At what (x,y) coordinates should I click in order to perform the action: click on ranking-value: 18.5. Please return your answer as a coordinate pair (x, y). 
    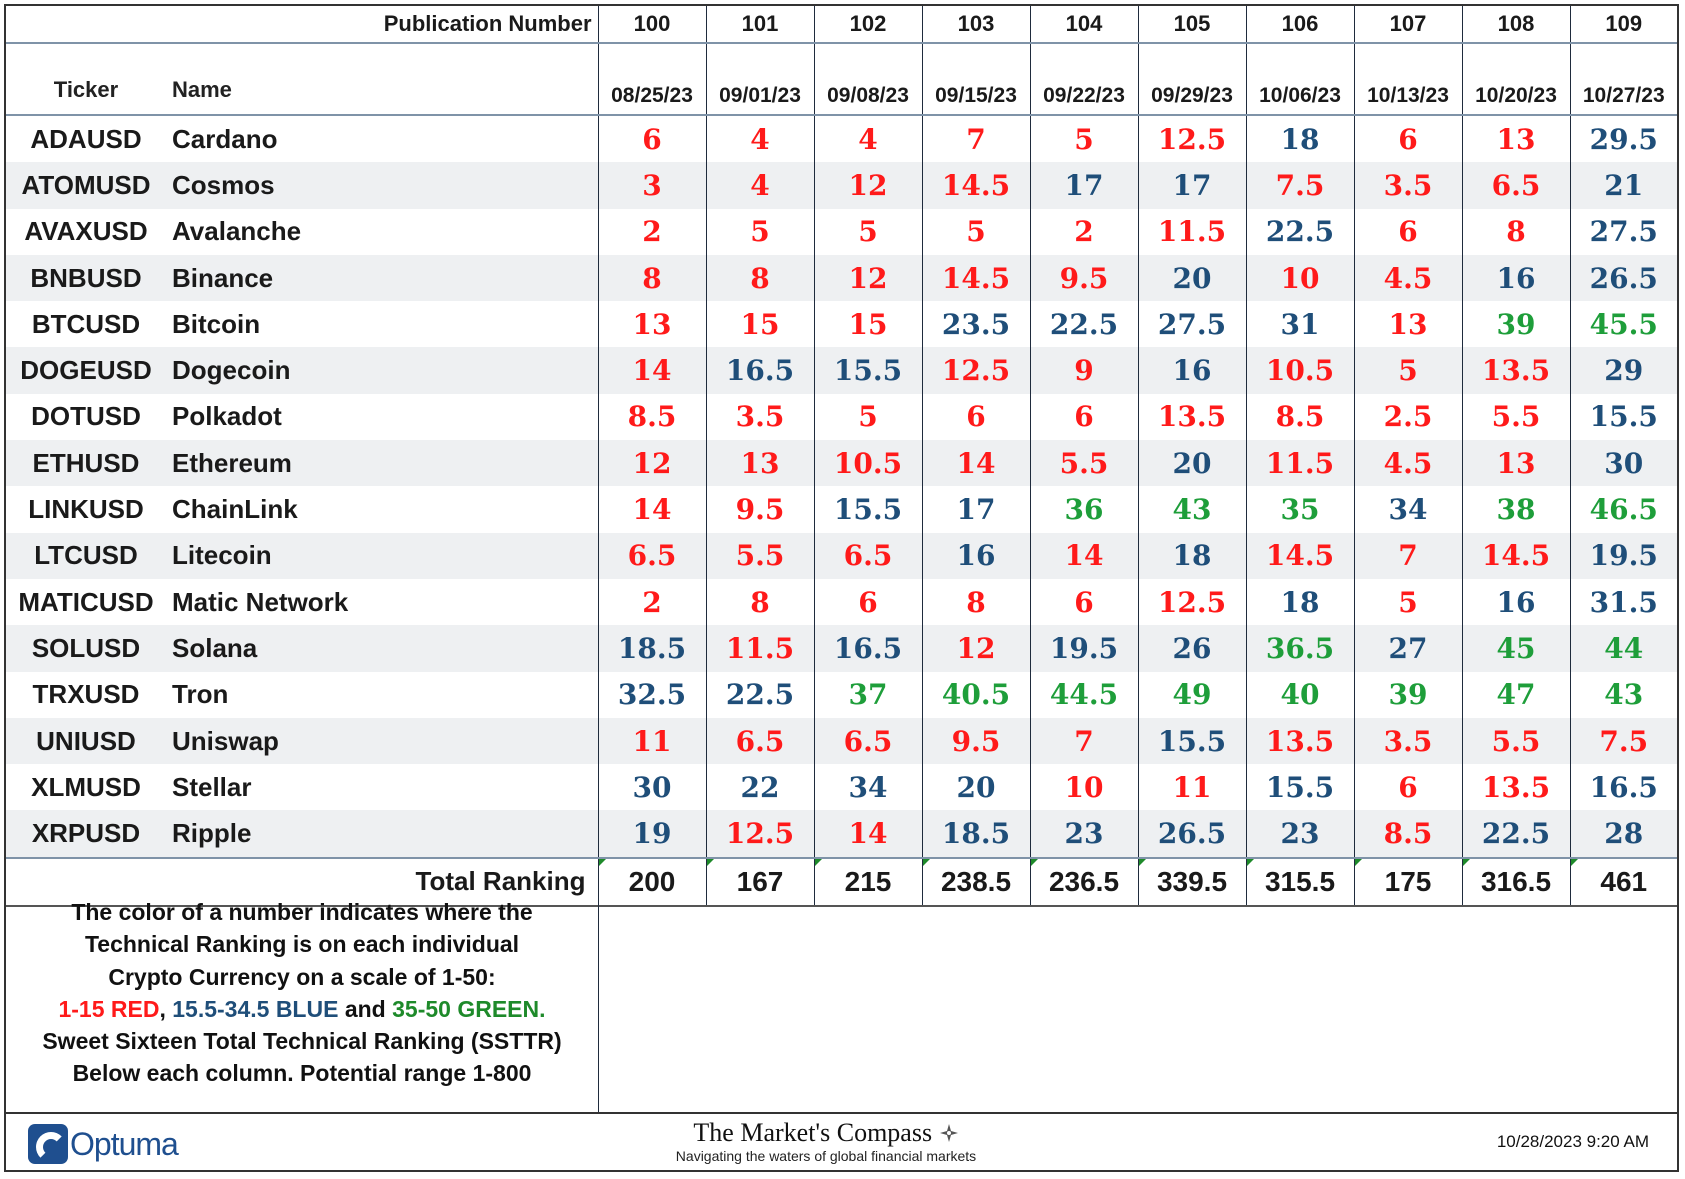
    Looking at the image, I should click on (975, 834).